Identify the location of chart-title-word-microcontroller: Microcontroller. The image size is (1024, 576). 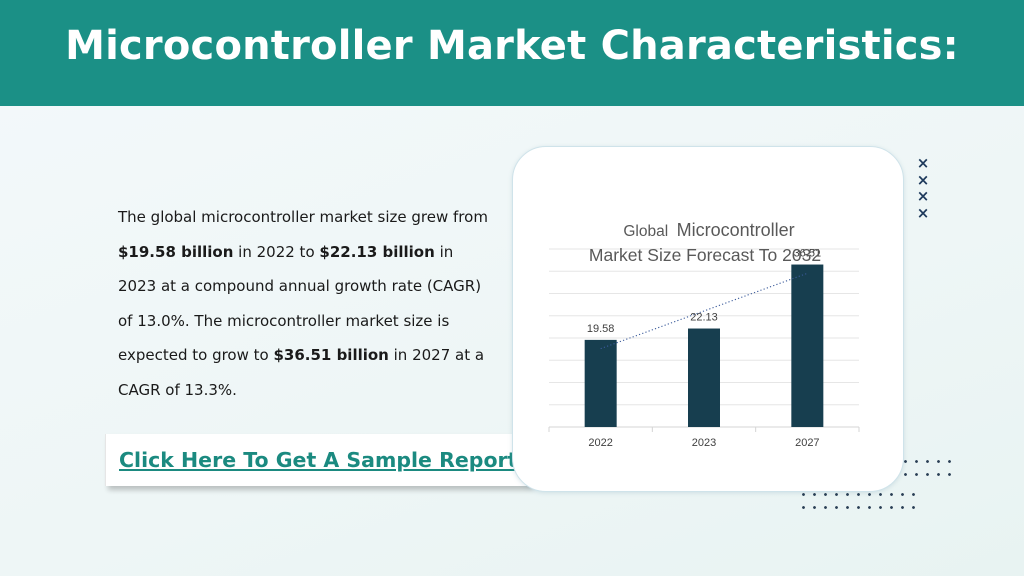
(736, 230).